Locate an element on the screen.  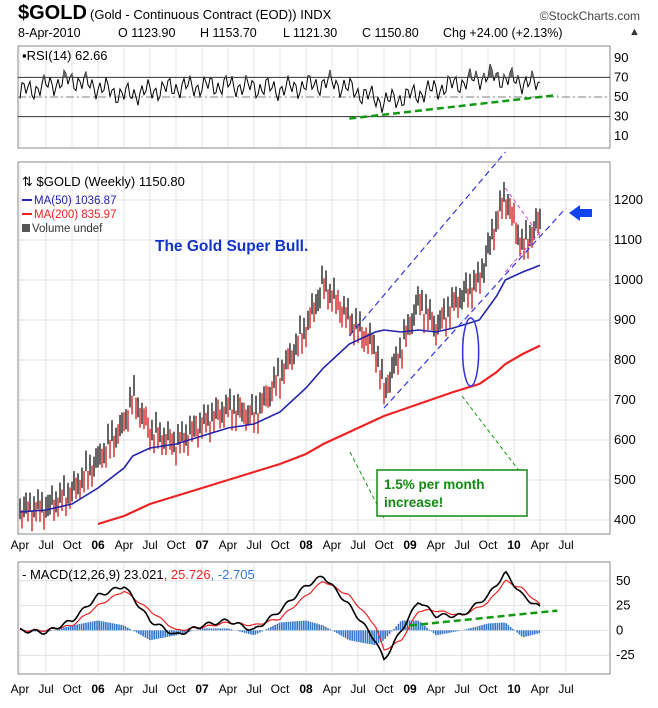
macd-legend: - MACD(12,26,9) 23.021, 25.726, -2.705 is located at coordinates (138, 574).